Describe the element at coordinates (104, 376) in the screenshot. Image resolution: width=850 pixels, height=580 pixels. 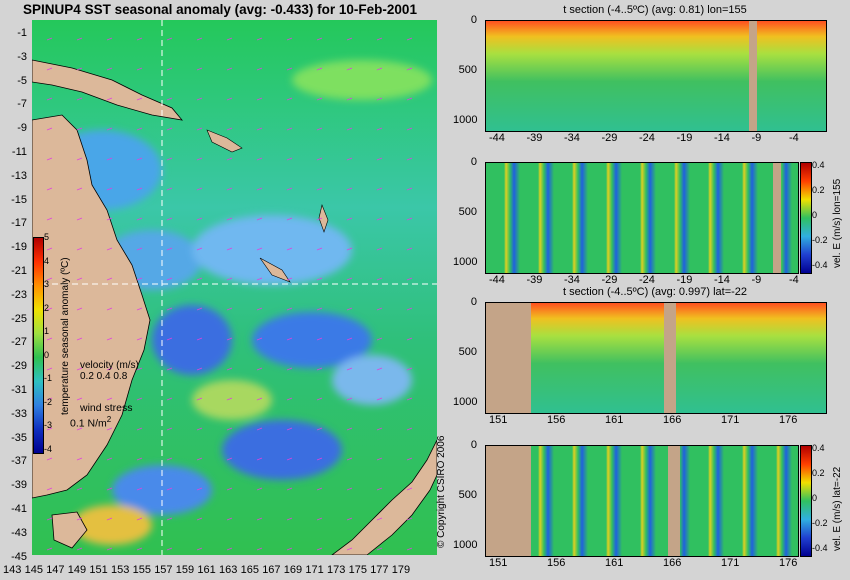
I see `velocity-legend-values: 0.2 0.4 0.8` at that location.